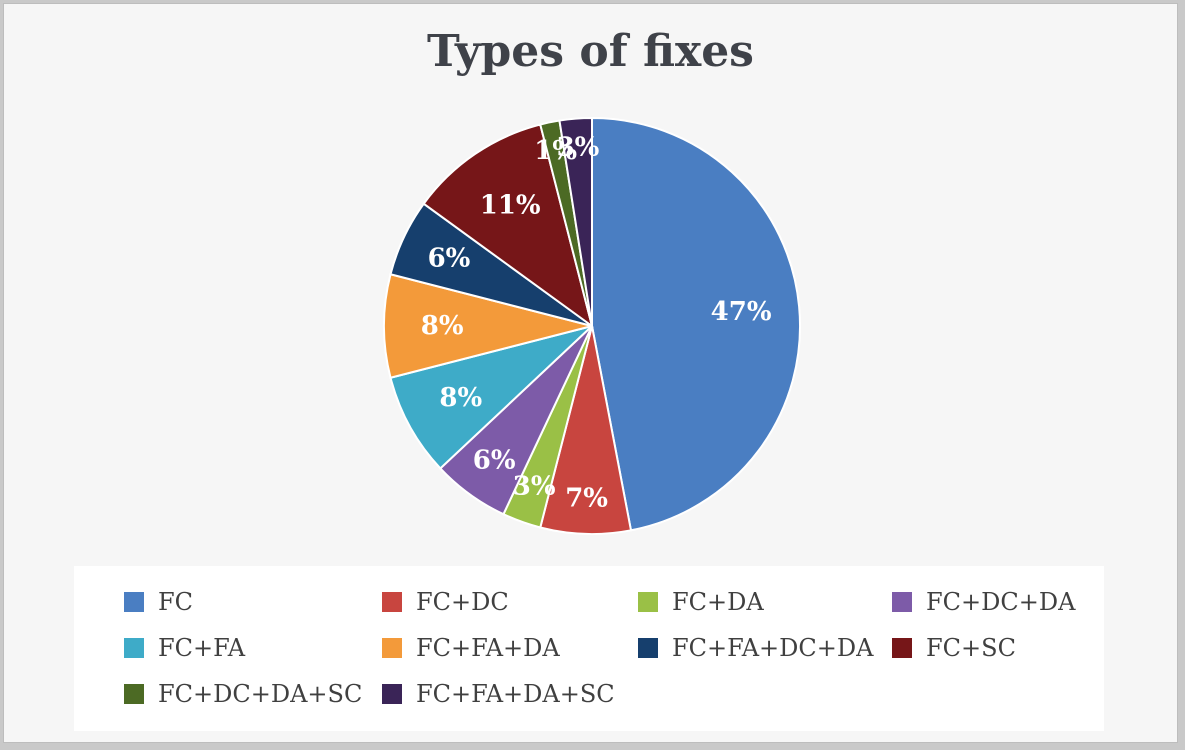 Image resolution: width=1185 pixels, height=750 pixels. I want to click on data-label-fc-plus-fa-plus-da: 8%, so click(442, 326).